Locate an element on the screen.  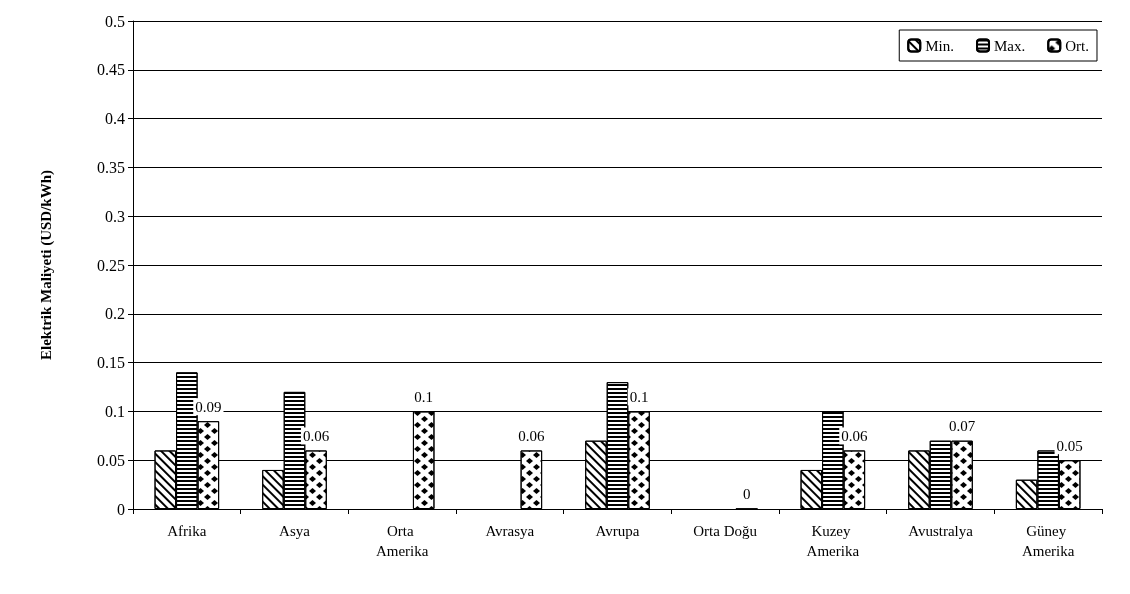
y-tick-label: 0.3 is located at coordinates (115, 216).